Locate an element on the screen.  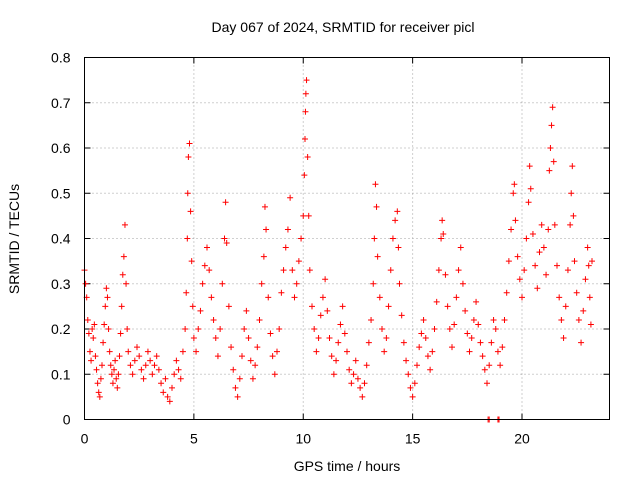
y-tick-label: 0.7 is located at coordinates (61, 103).